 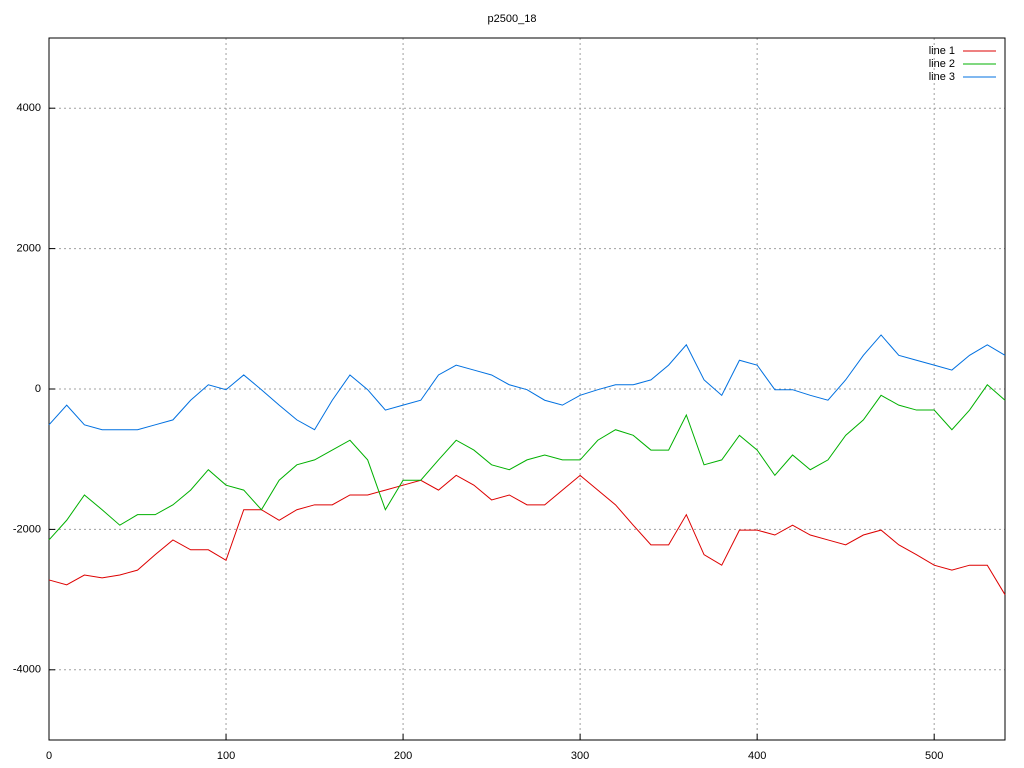 I want to click on y-tick-label: 0, so click(x=38, y=389).